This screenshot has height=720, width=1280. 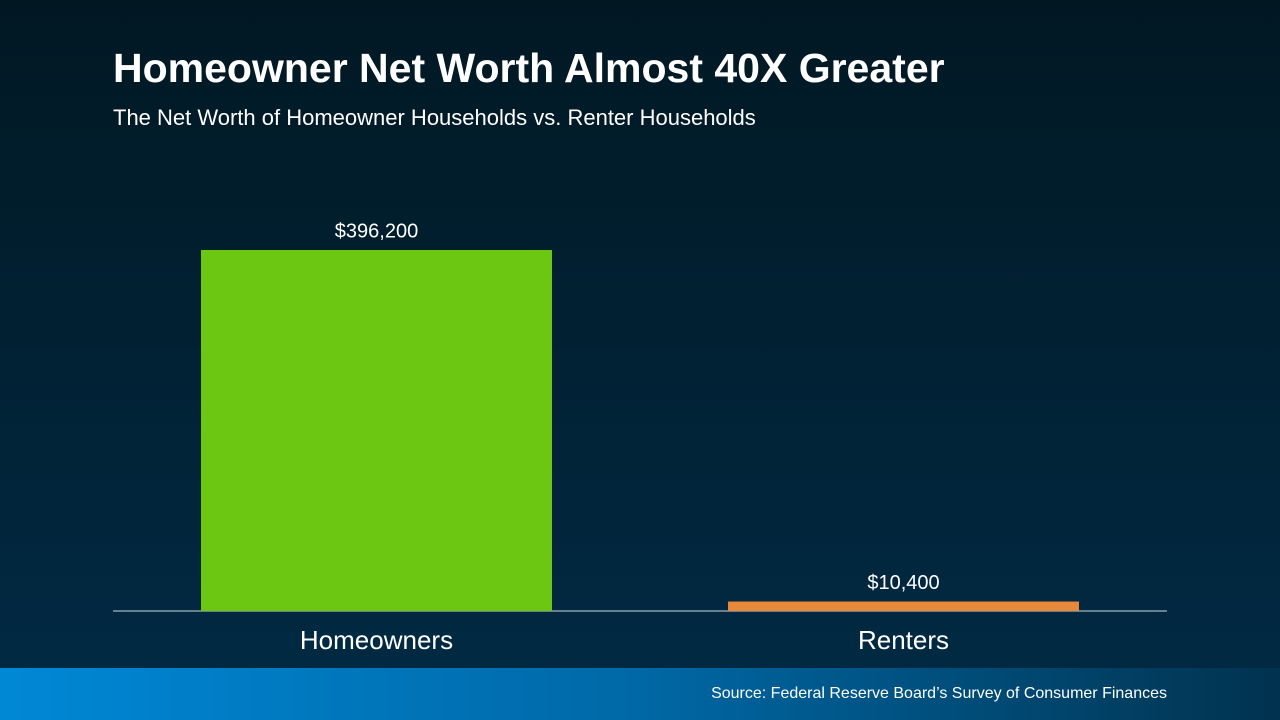 What do you see at coordinates (640, 694) in the screenshot?
I see `footer-band` at bounding box center [640, 694].